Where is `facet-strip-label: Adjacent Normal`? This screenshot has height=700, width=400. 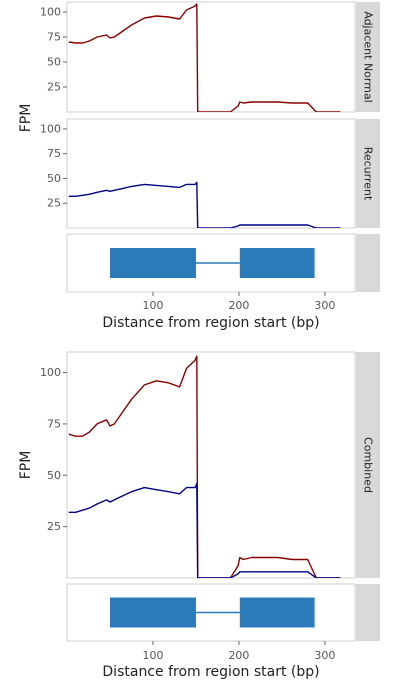 facet-strip-label: Adjacent Normal is located at coordinates (368, 57).